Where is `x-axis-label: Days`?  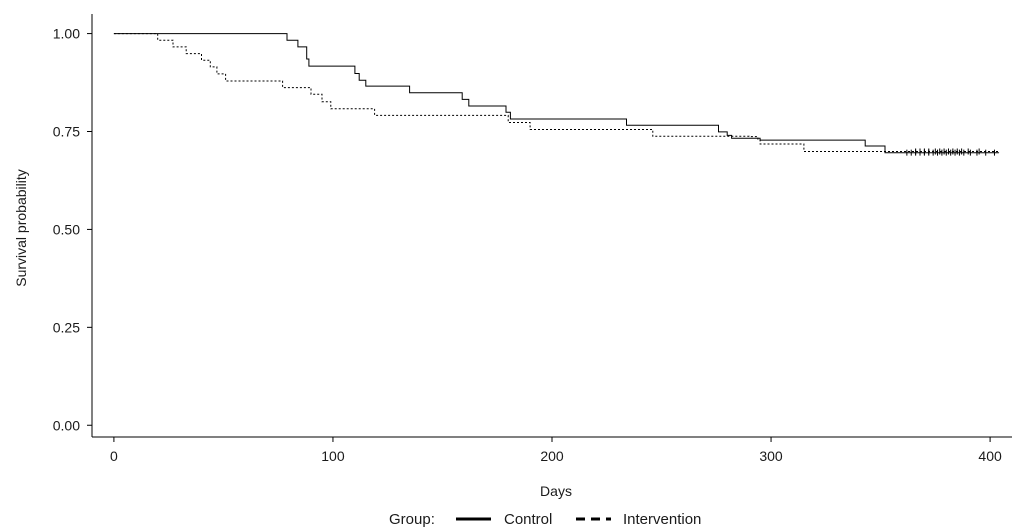 x-axis-label: Days is located at coordinates (556, 491).